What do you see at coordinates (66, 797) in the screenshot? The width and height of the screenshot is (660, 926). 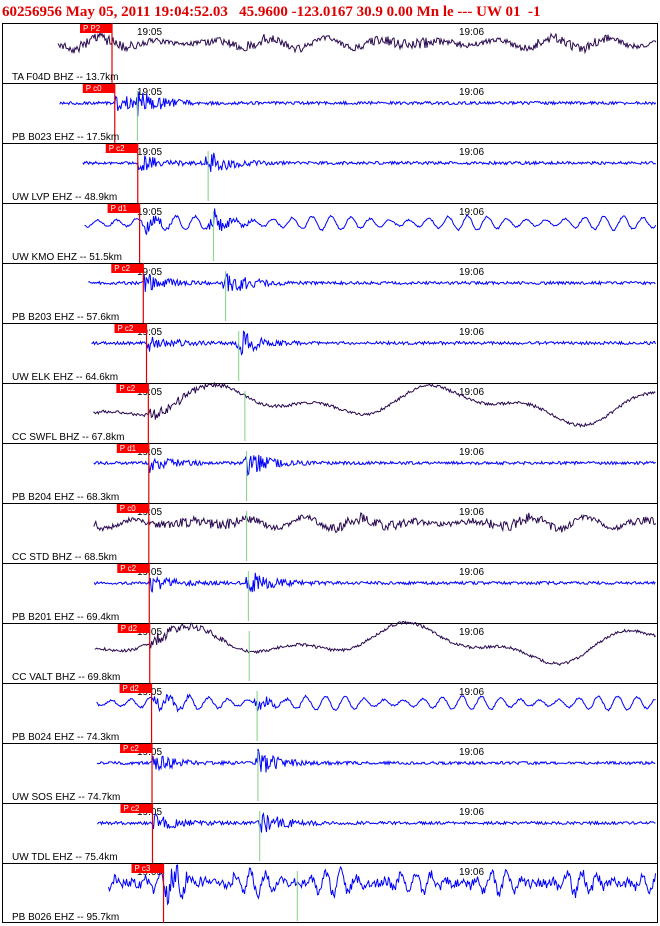 I see `station-label: UW SOS EHZ -- 74.7km` at bounding box center [66, 797].